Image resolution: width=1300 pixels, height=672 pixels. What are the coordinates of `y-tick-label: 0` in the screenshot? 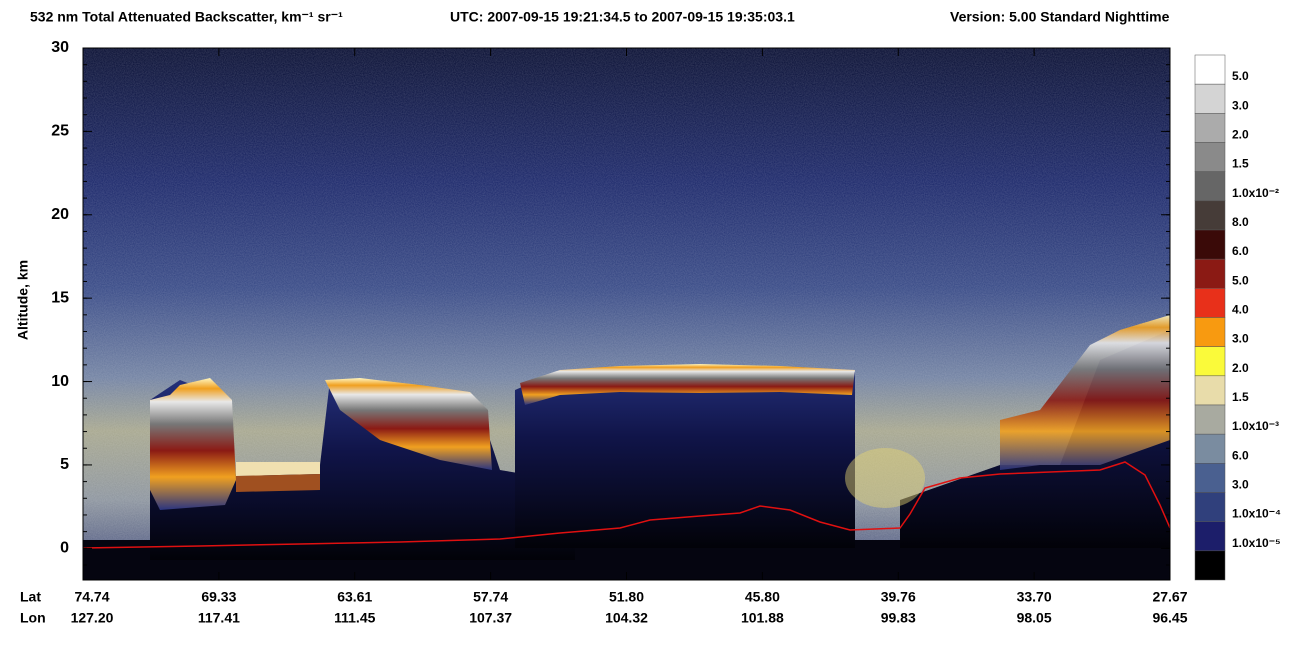 It's located at (64, 548).